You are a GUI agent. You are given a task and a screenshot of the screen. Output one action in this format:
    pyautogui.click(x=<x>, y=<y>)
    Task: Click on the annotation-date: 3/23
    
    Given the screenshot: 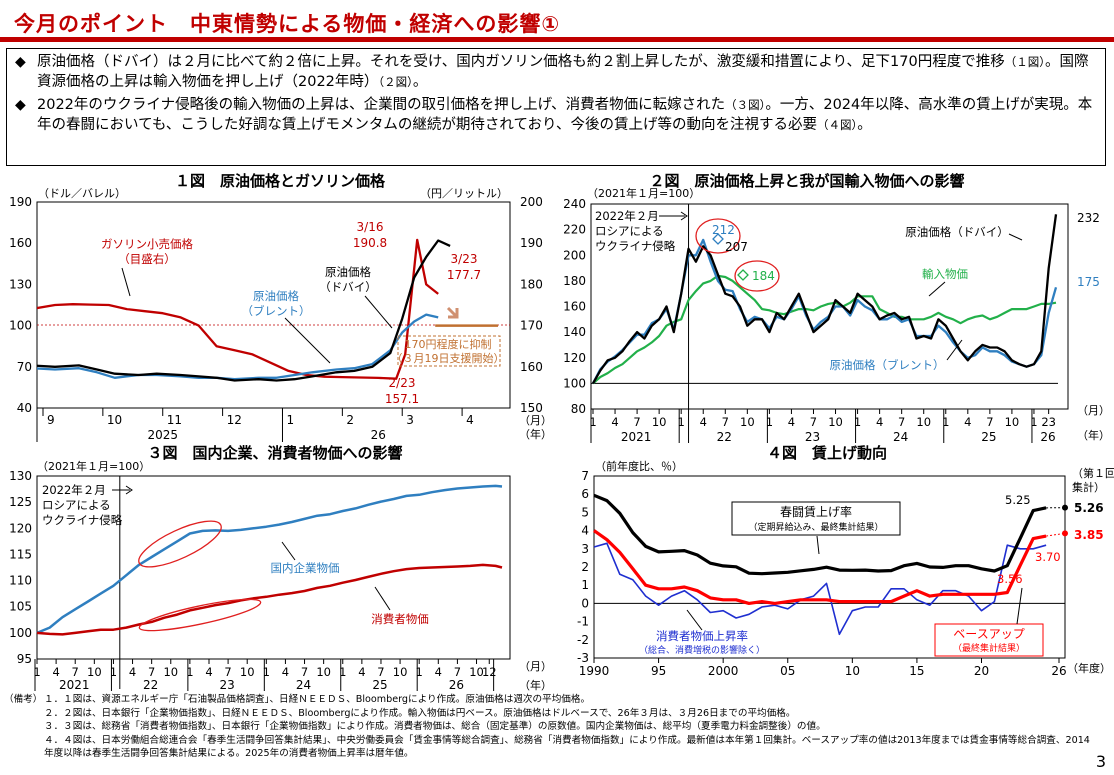 What is the action you would take?
    pyautogui.click(x=464, y=259)
    